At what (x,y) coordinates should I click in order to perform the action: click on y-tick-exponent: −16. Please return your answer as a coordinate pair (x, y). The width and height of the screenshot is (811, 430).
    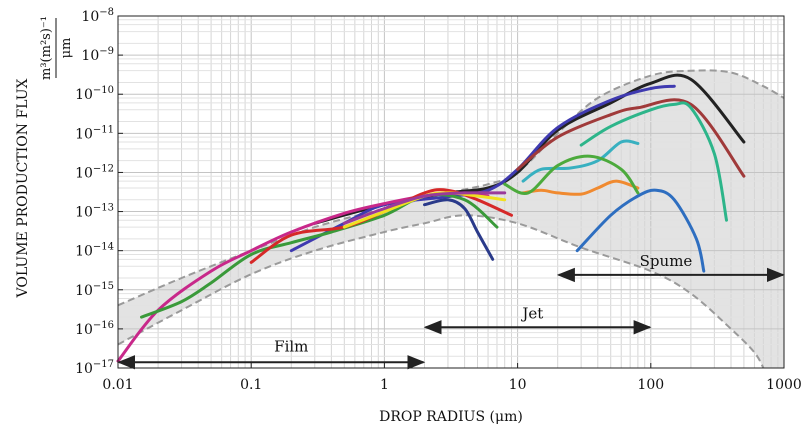
    Looking at the image, I should click on (103, 325).